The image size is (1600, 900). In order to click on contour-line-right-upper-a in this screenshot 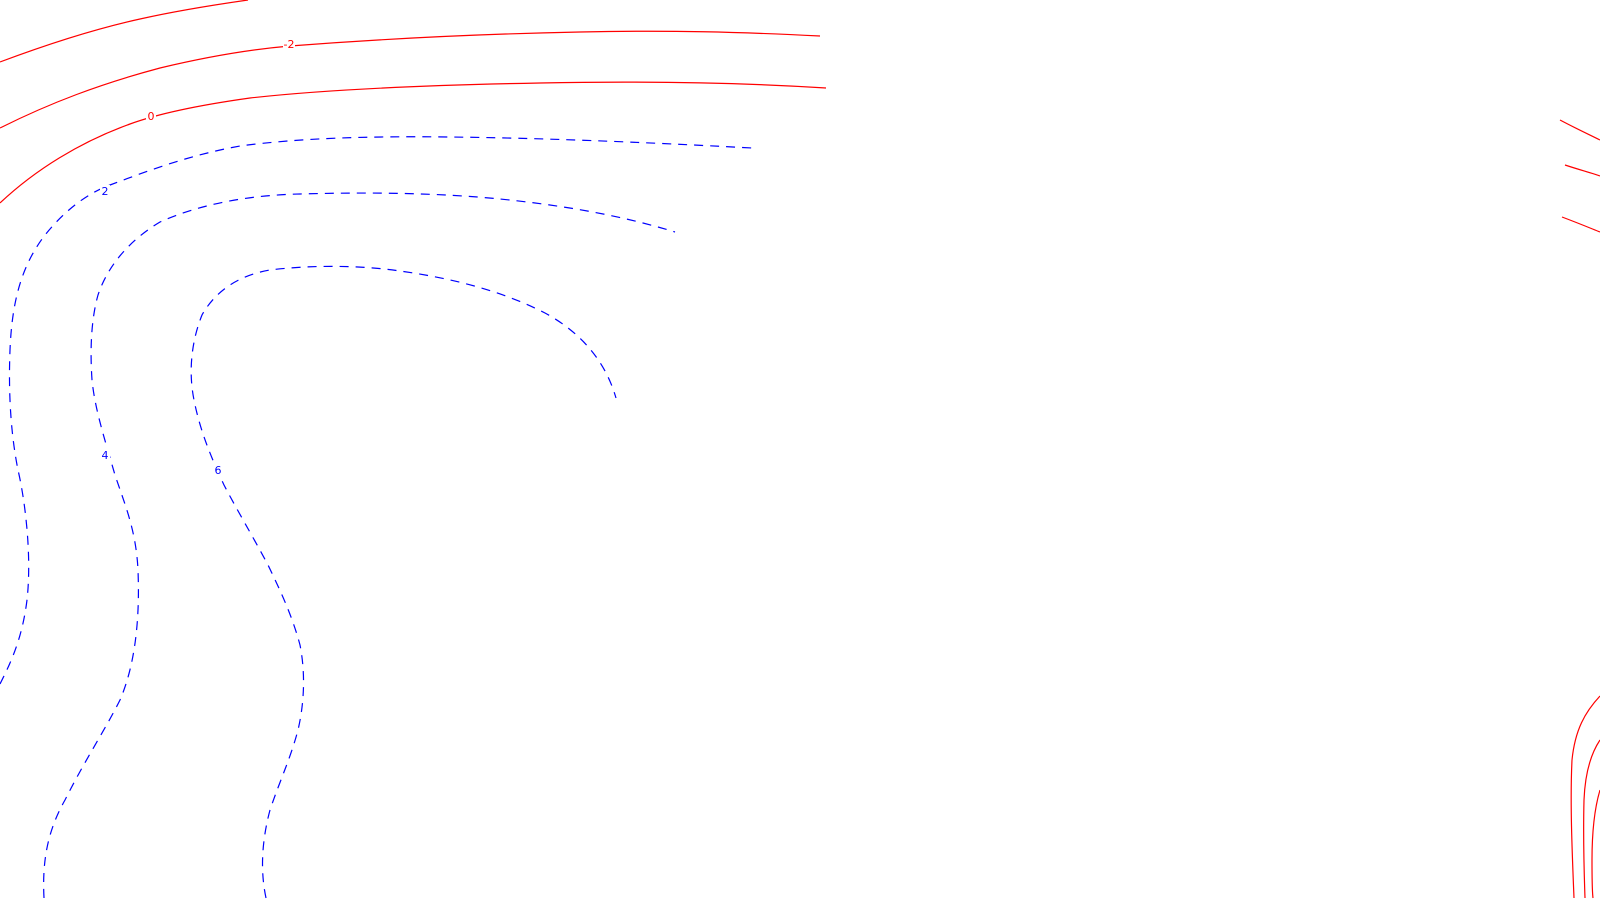, I will do `click(1579, 130)`.